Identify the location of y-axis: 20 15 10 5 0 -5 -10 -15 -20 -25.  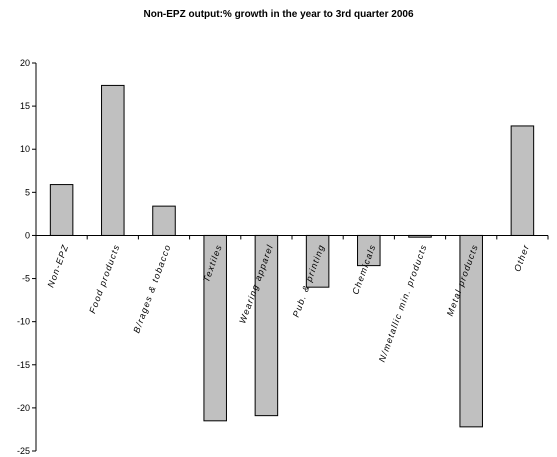
(27, 257).